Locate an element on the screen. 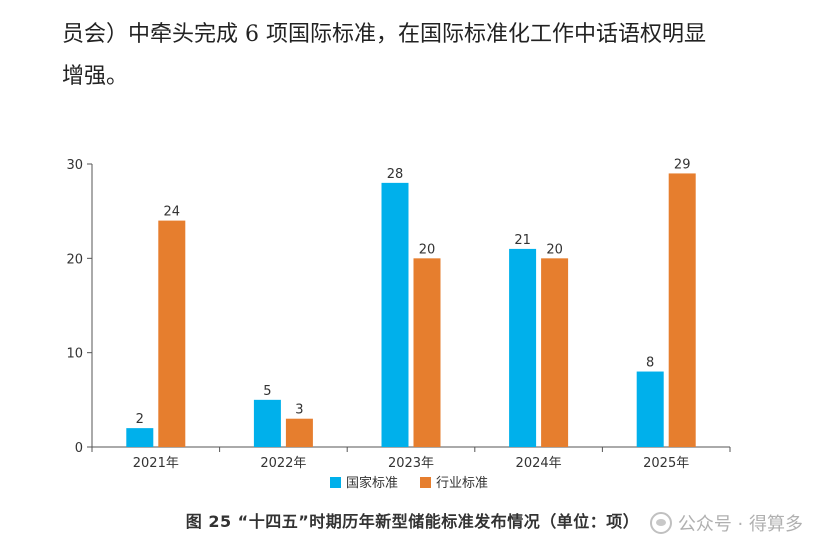 The width and height of the screenshot is (825, 555). data-label: 24 is located at coordinates (172, 212).